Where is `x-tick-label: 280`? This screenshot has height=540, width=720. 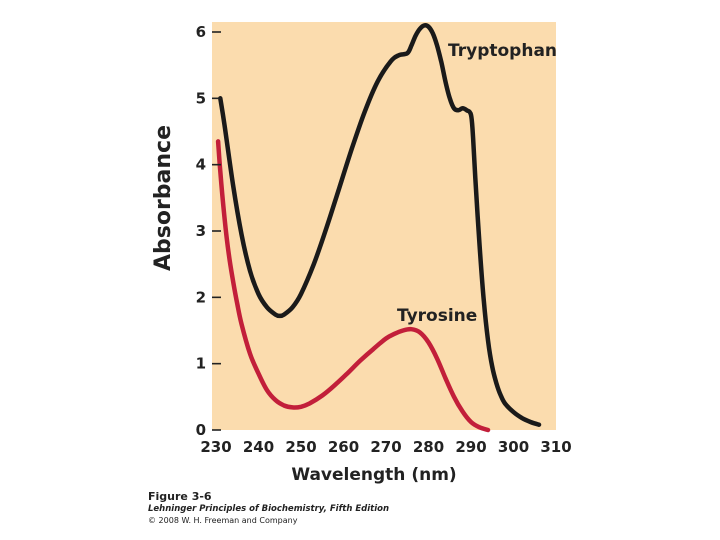
x-tick-label: 280 is located at coordinates (428, 447).